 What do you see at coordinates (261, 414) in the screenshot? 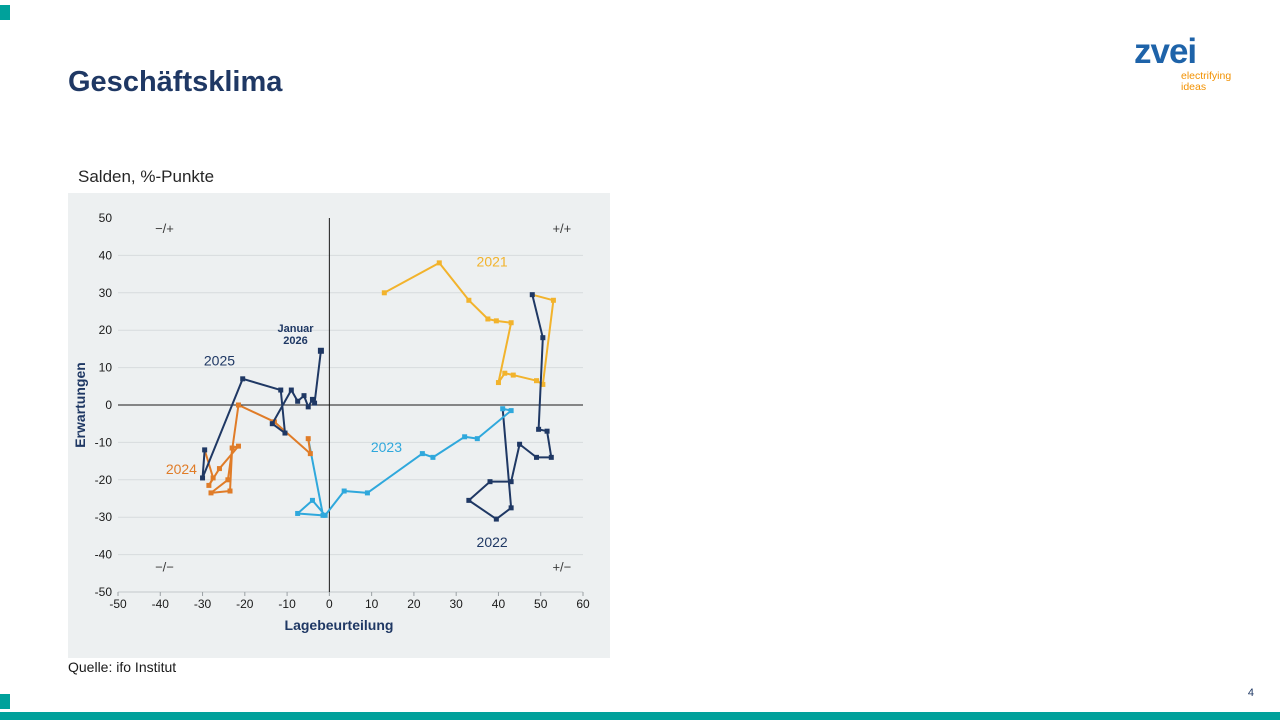
I see `series-2025-line` at bounding box center [261, 414].